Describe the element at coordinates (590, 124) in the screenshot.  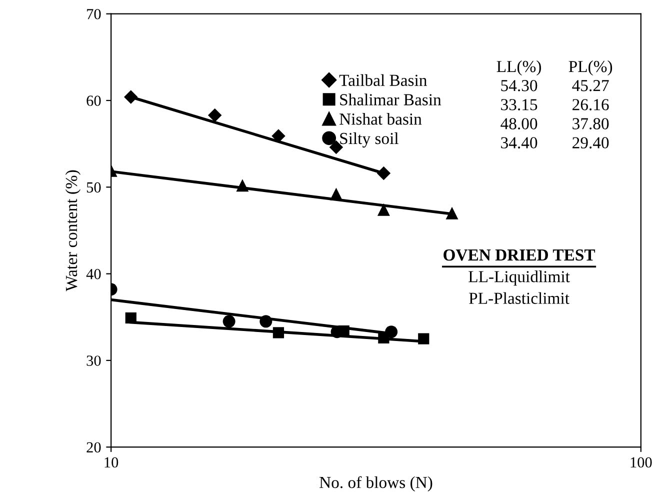
I see `annotation: 37.80` at that location.